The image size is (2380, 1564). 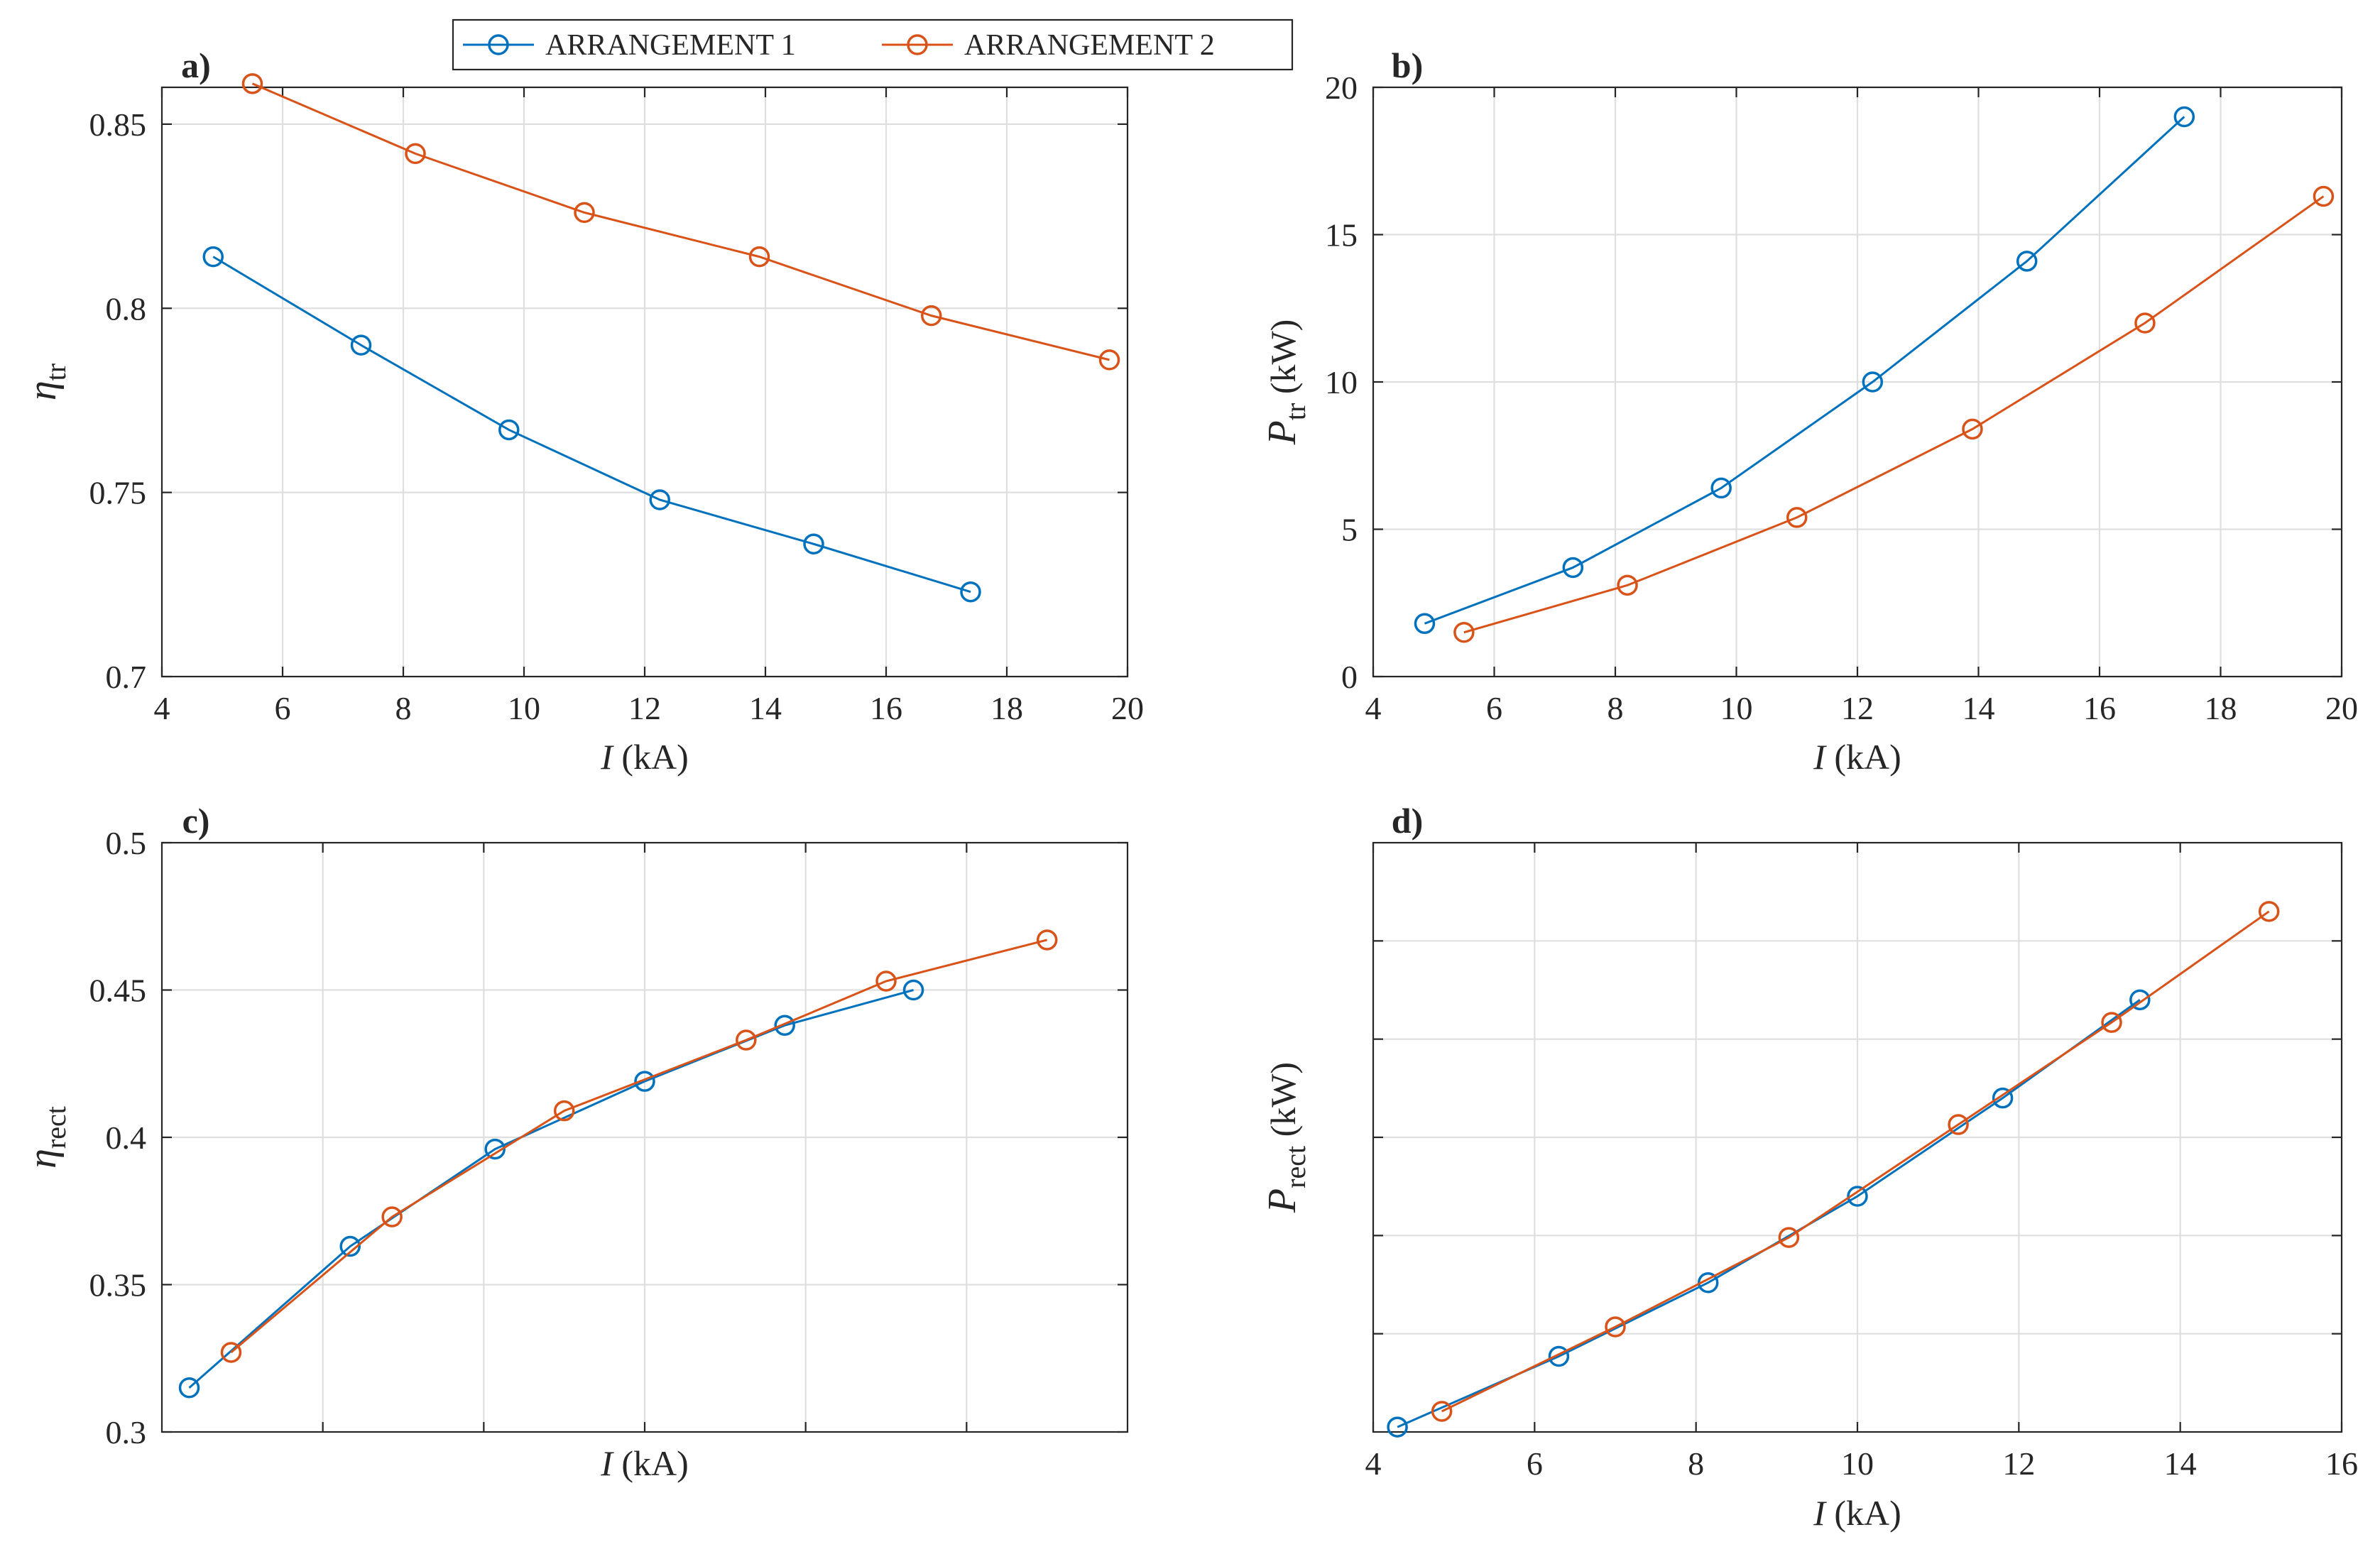 I want to click on y-axis-symbol: η, so click(x=43, y=390).